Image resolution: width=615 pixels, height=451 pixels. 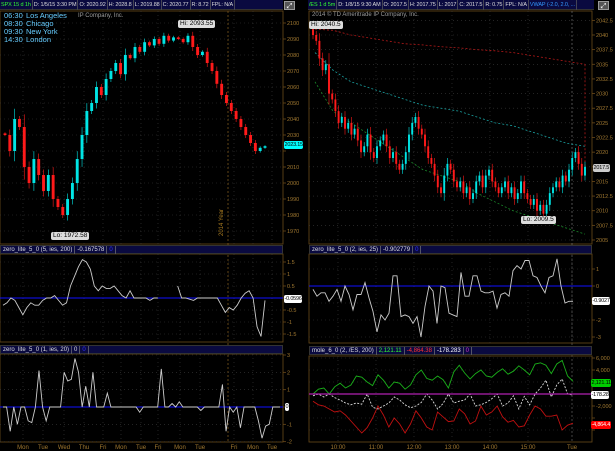 What do you see at coordinates (38, 249) in the screenshot?
I see `study-title: zero_lite_5_0 (5, ies, 200)` at bounding box center [38, 249].